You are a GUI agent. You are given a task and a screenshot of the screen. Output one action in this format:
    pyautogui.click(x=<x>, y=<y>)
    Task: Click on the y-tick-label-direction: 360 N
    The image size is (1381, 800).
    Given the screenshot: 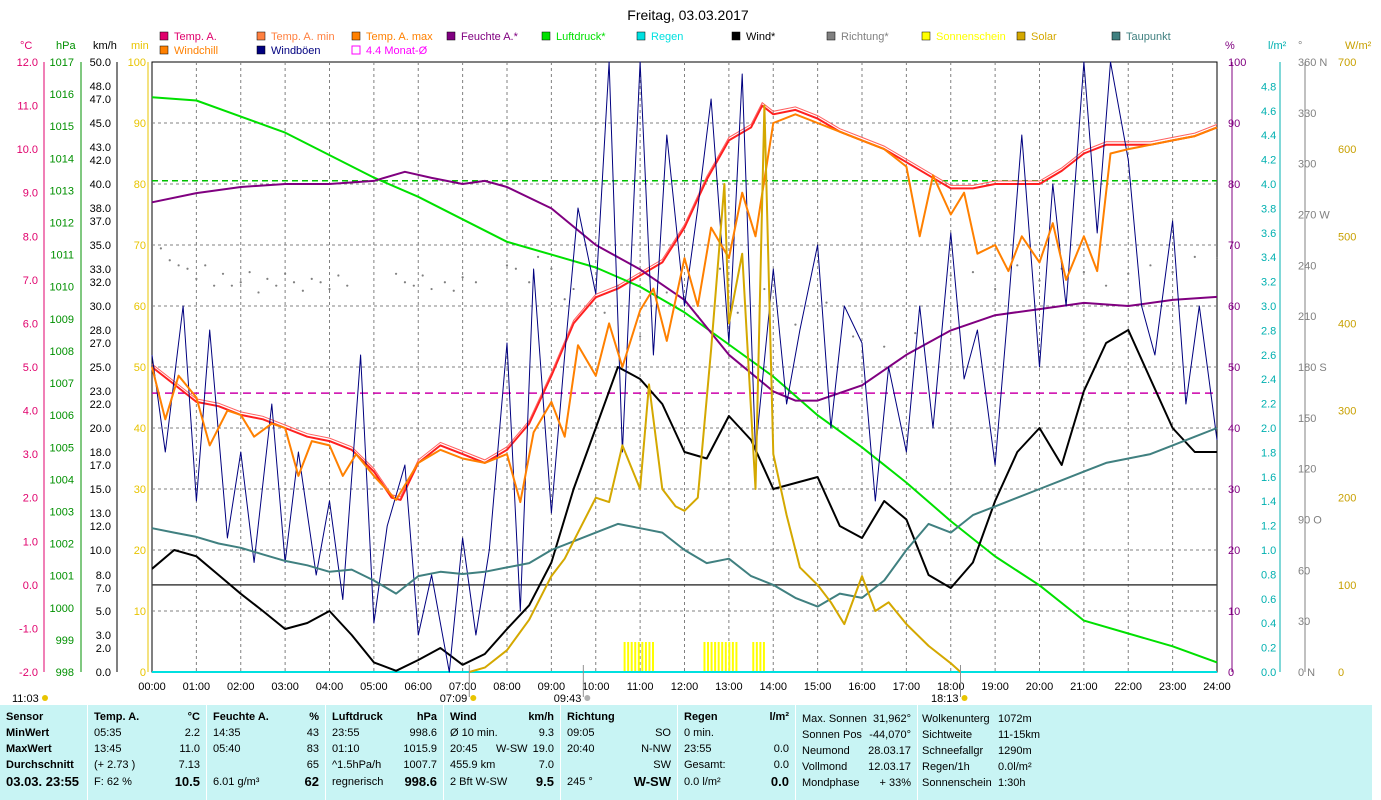 What is the action you would take?
    pyautogui.click(x=1312, y=63)
    